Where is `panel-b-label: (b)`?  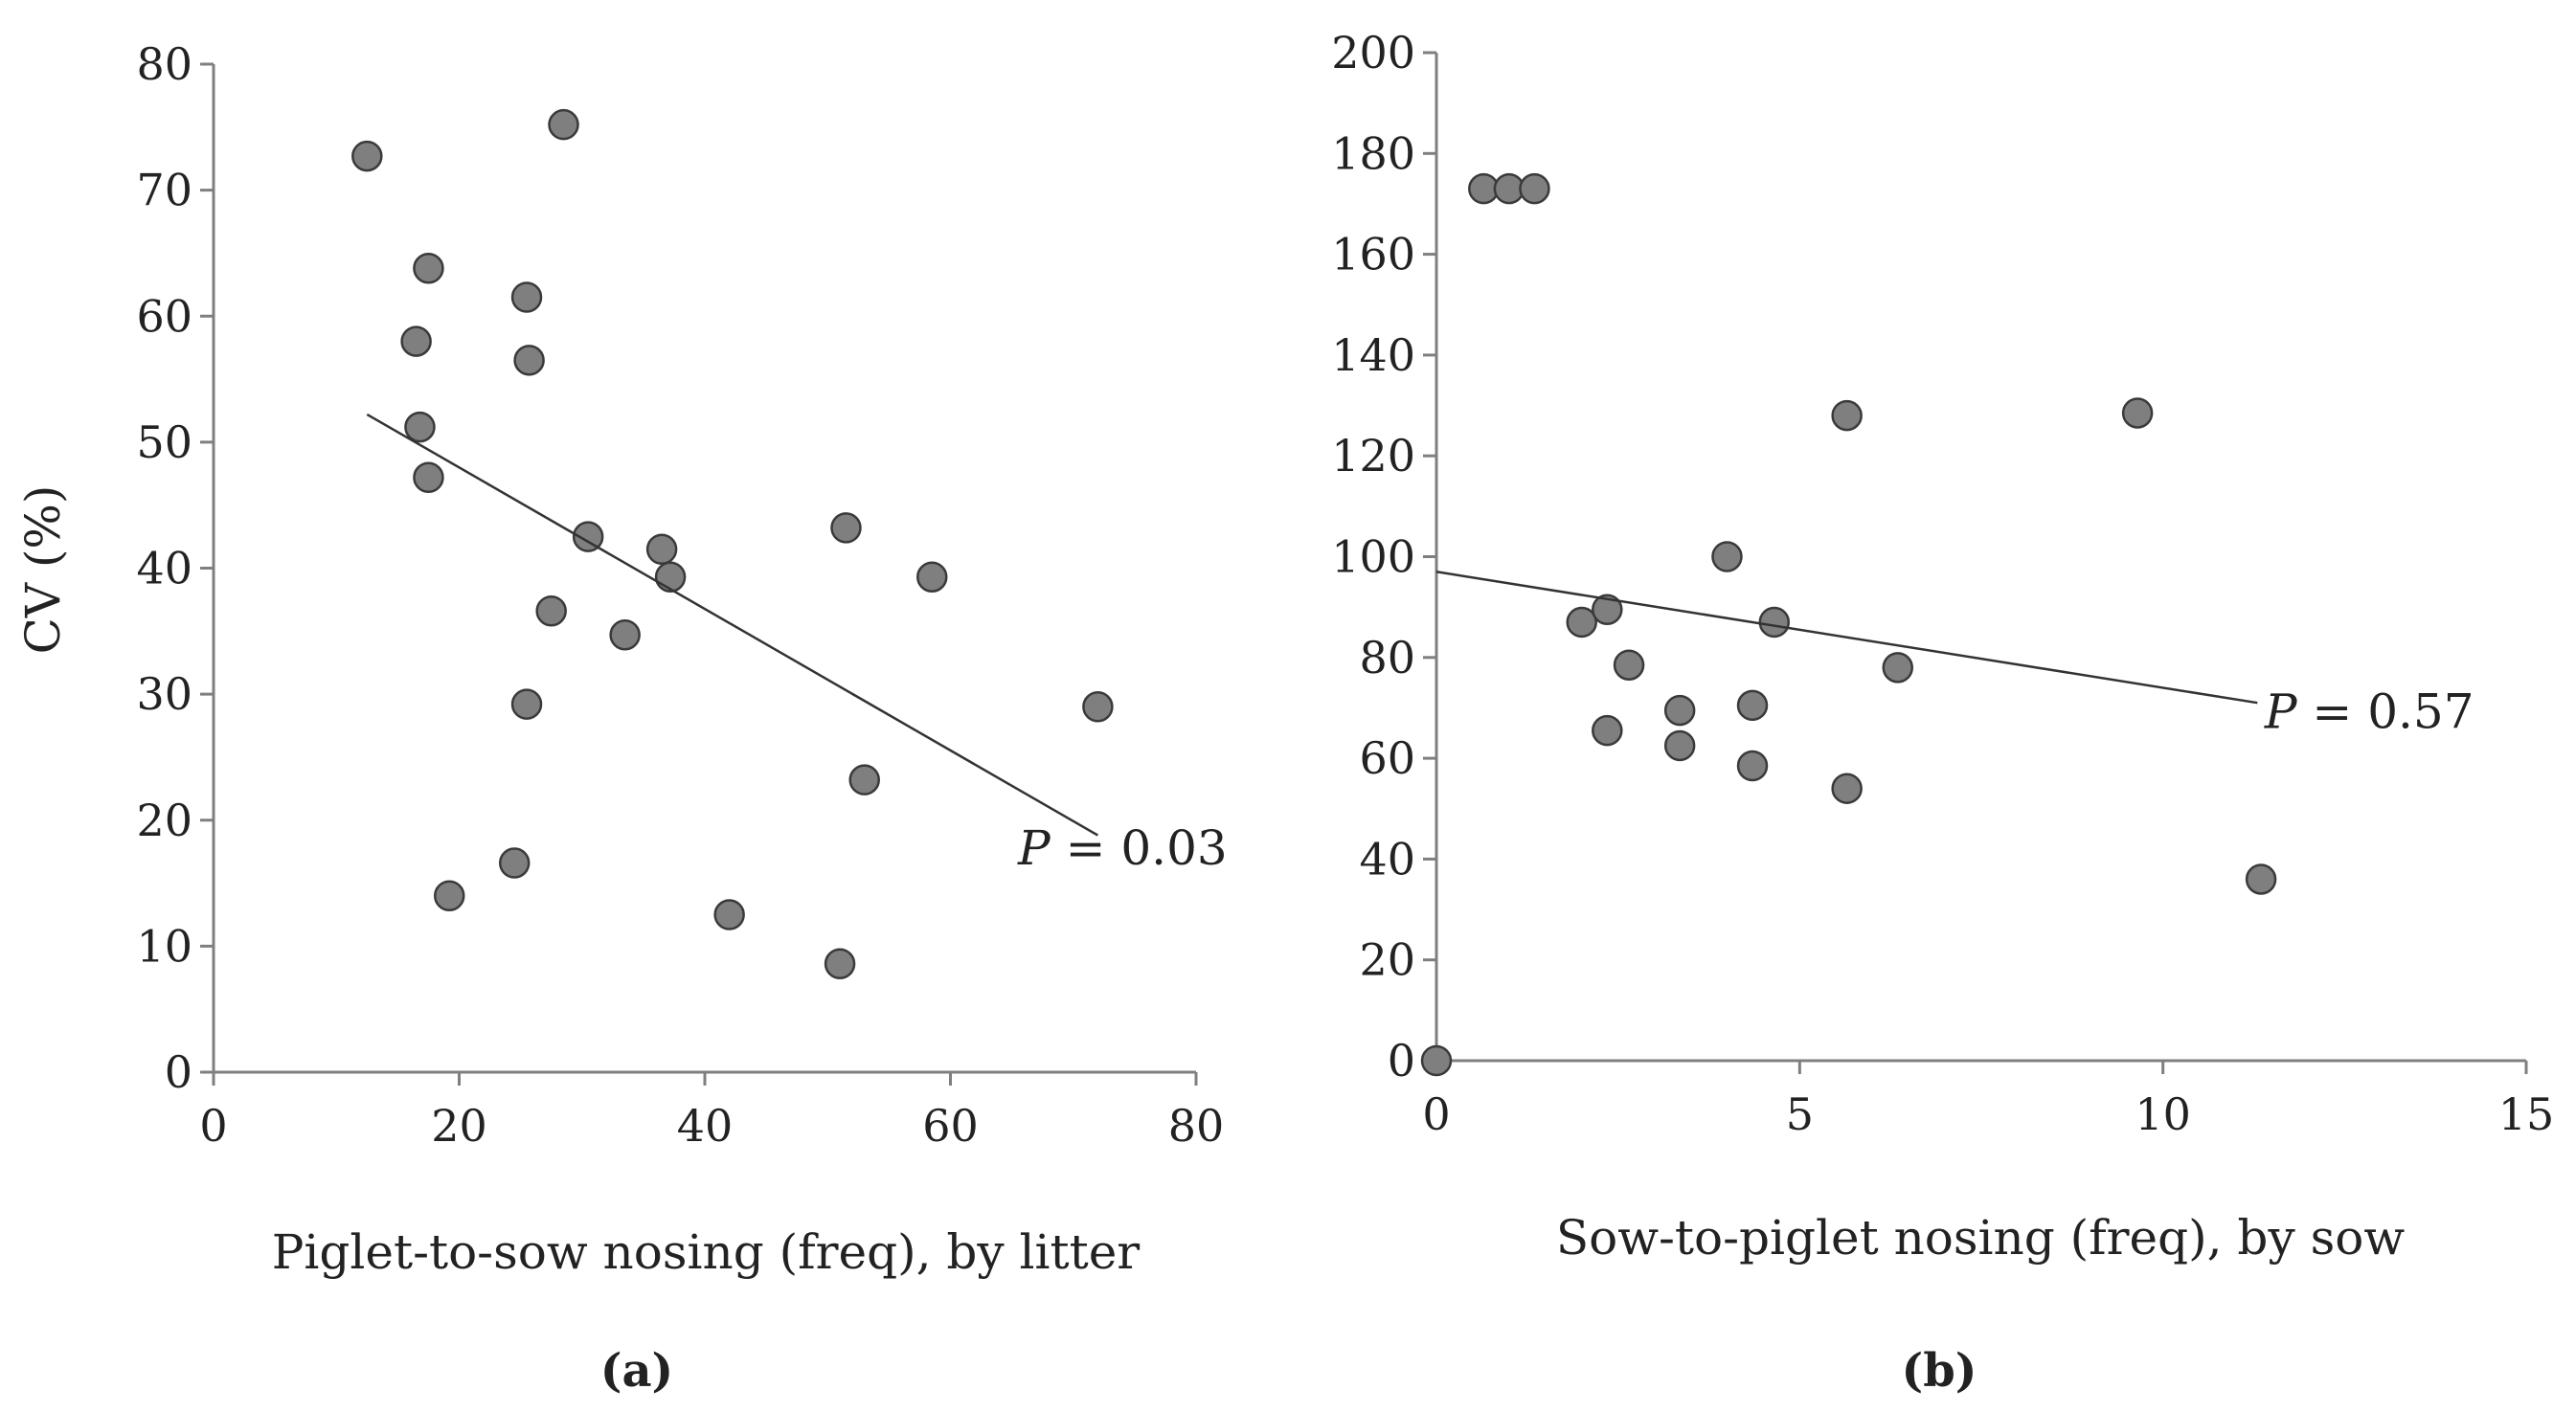
panel-b-label: (b) is located at coordinates (1939, 1371).